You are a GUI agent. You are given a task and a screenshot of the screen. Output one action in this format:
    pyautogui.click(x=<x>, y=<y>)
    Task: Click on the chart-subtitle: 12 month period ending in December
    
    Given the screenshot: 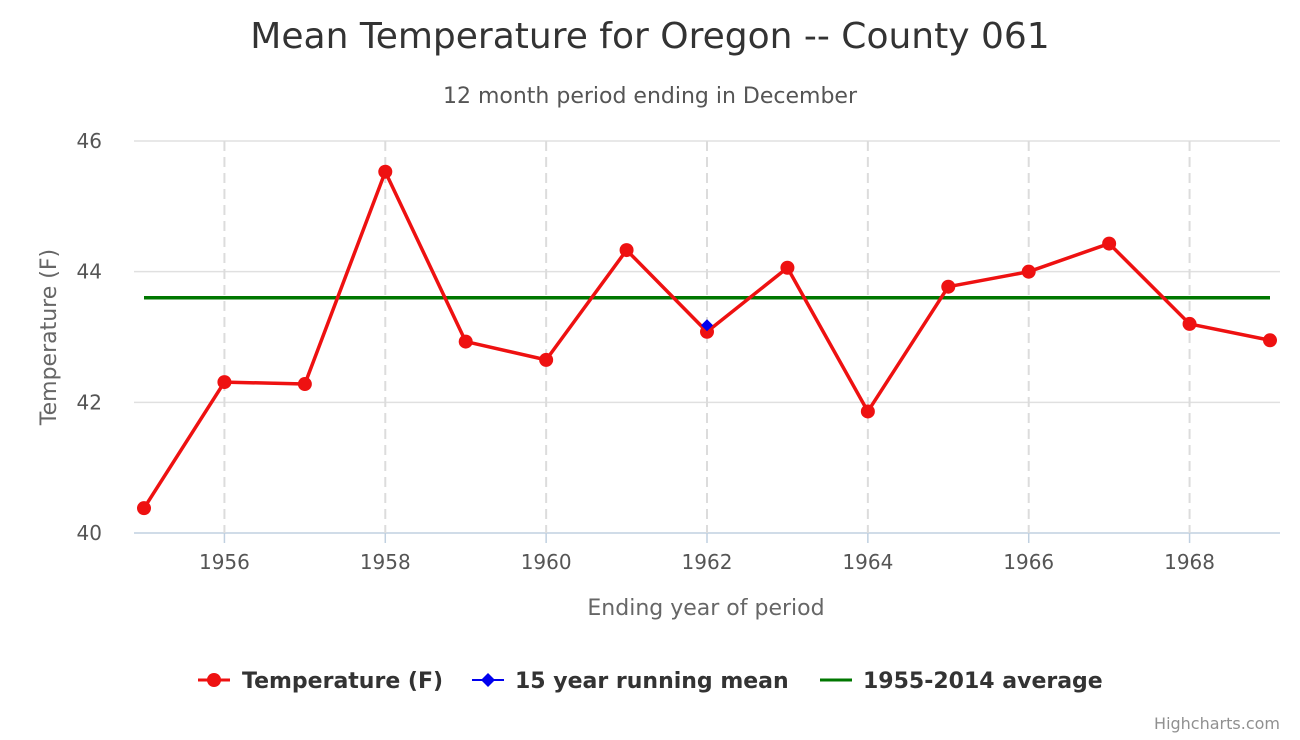 What is the action you would take?
    pyautogui.click(x=650, y=96)
    